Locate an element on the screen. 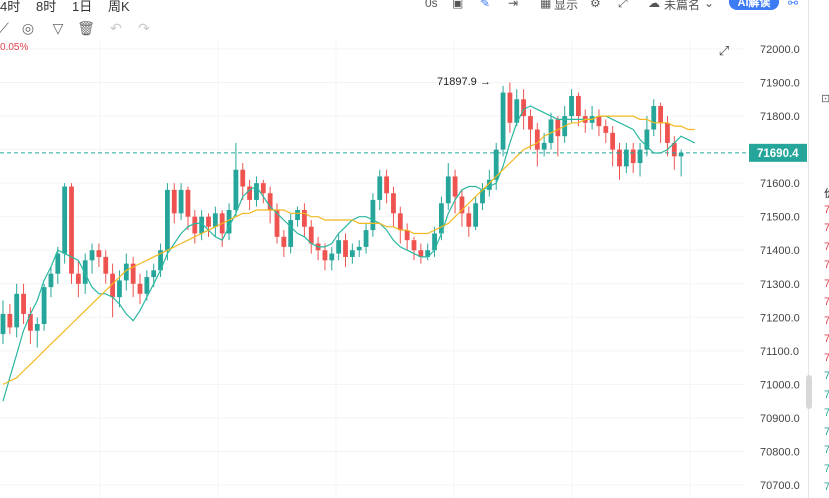 The image size is (829, 498). draw-icon: ⟋ is located at coordinates (4, 28).